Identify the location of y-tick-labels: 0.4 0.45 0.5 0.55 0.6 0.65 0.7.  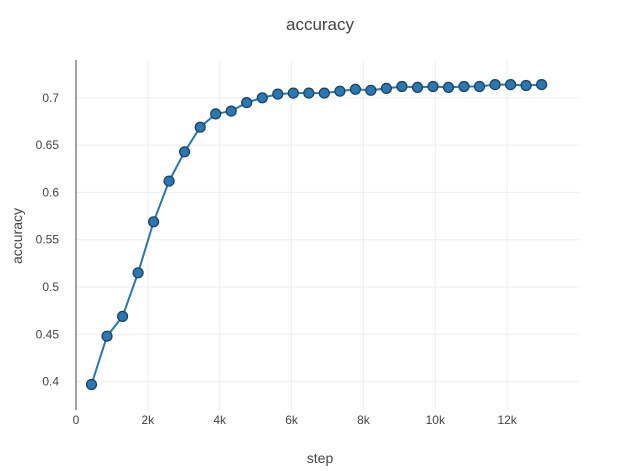
(48, 240).